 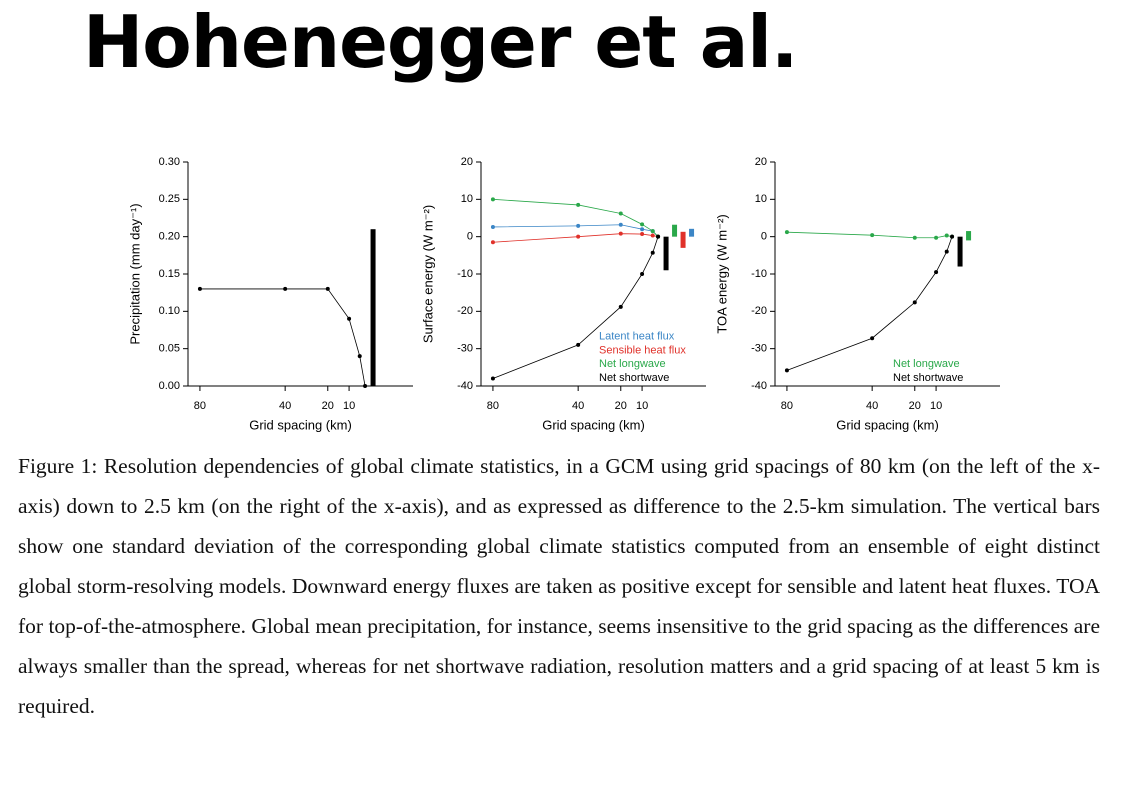 What do you see at coordinates (169, 199) in the screenshot?
I see `y-tick-label: 0.25` at bounding box center [169, 199].